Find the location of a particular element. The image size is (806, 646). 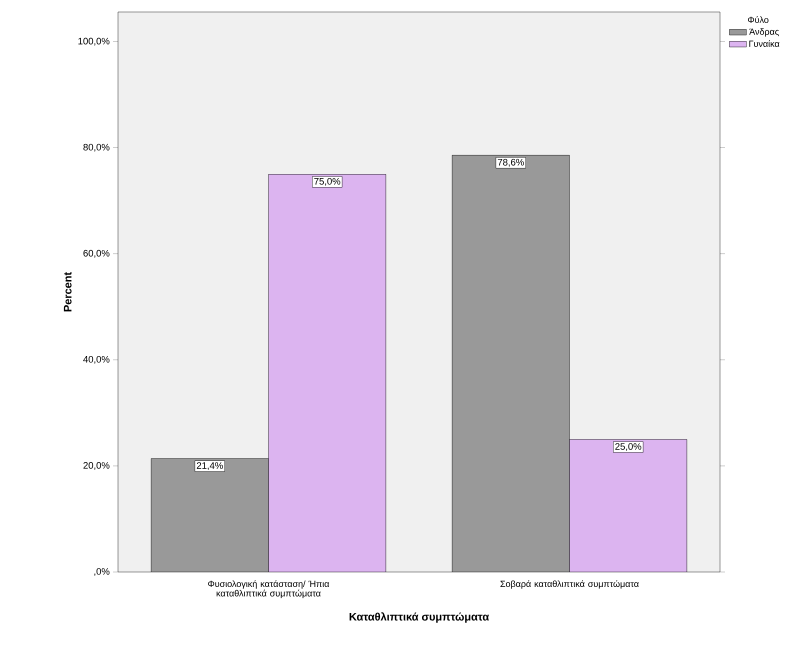

legend-label: Άνδρας is located at coordinates (764, 32).